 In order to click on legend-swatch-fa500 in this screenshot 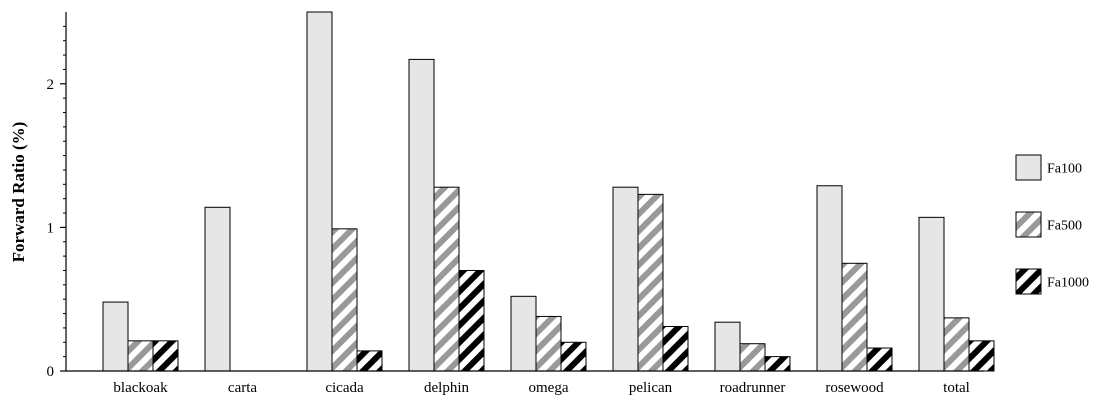, I will do `click(1028, 224)`.